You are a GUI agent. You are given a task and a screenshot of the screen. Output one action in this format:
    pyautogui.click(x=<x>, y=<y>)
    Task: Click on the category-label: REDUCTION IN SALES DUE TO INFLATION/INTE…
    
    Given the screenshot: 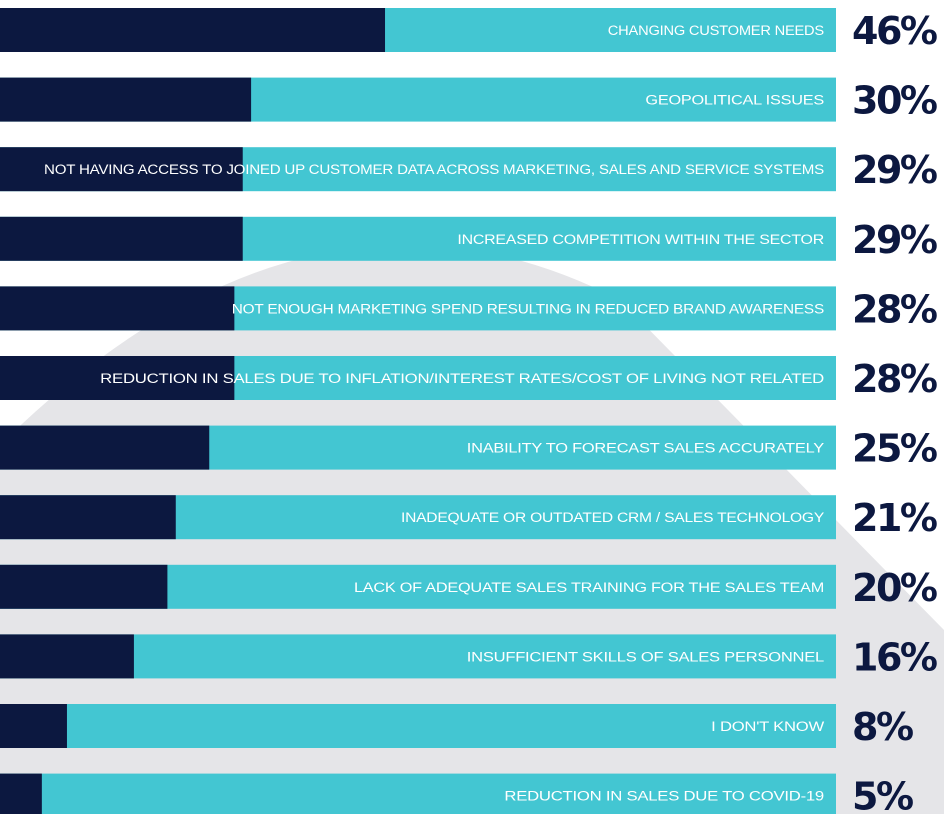 What is the action you would take?
    pyautogui.click(x=462, y=378)
    